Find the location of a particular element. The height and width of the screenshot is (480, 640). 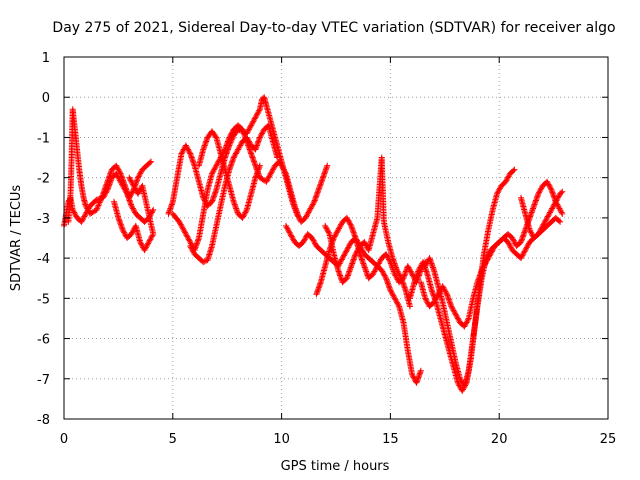

y-axis-label: SDTVAR / TECUs is located at coordinates (16, 238).